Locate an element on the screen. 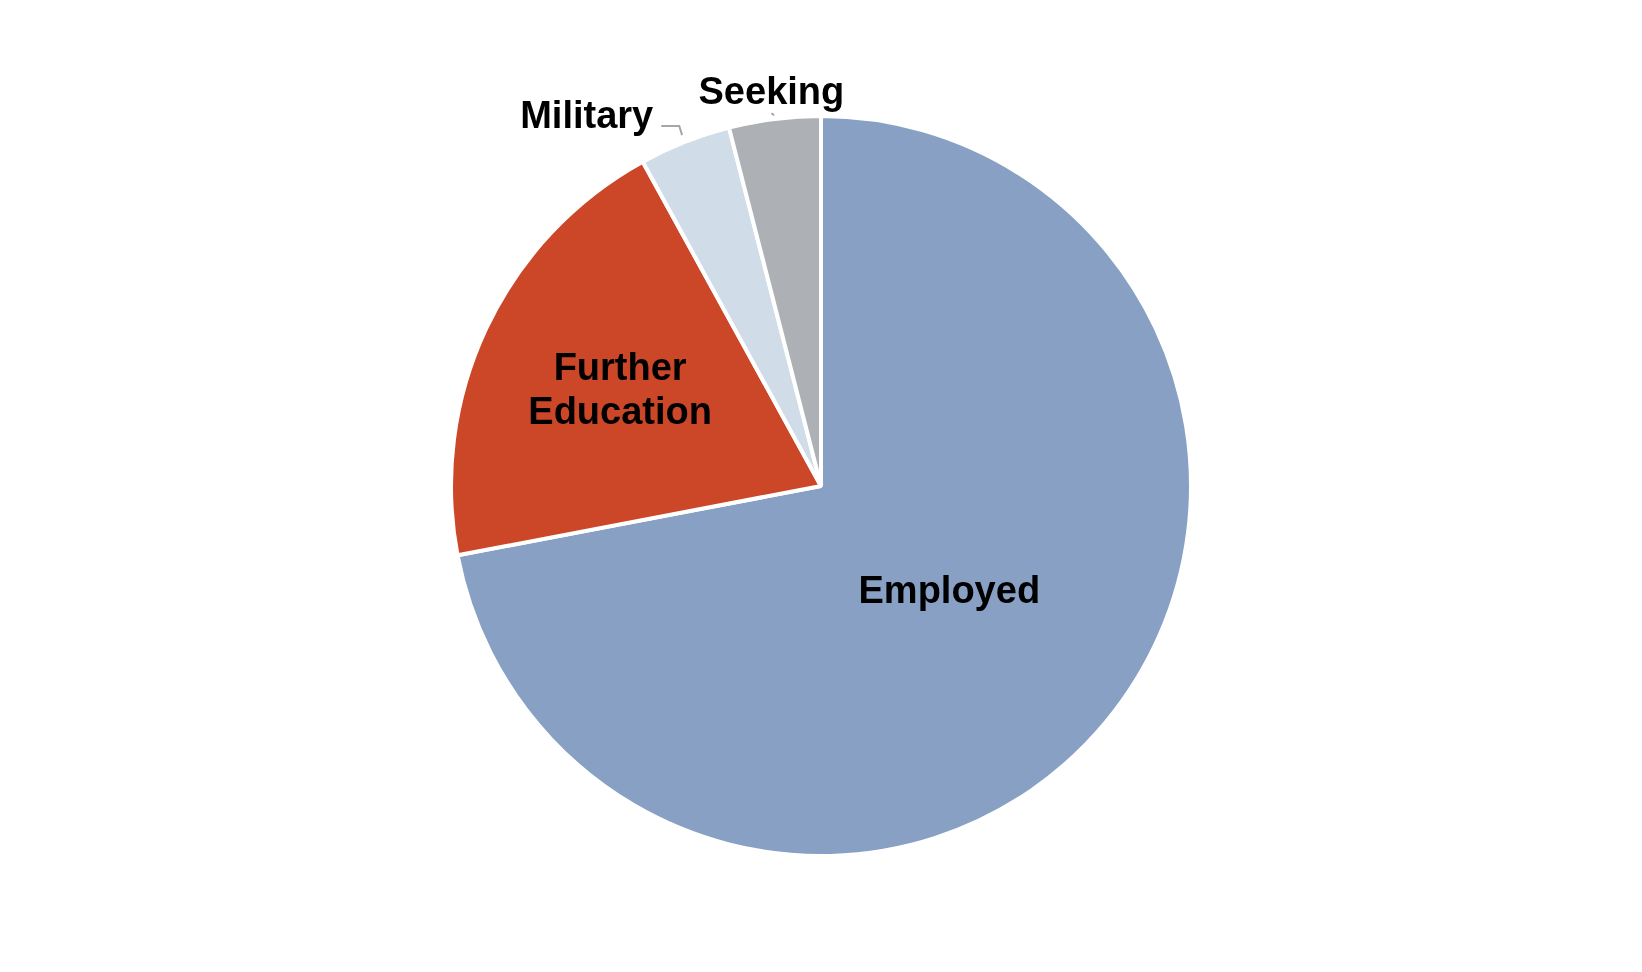  slice-label: Employed is located at coordinates (949, 589).